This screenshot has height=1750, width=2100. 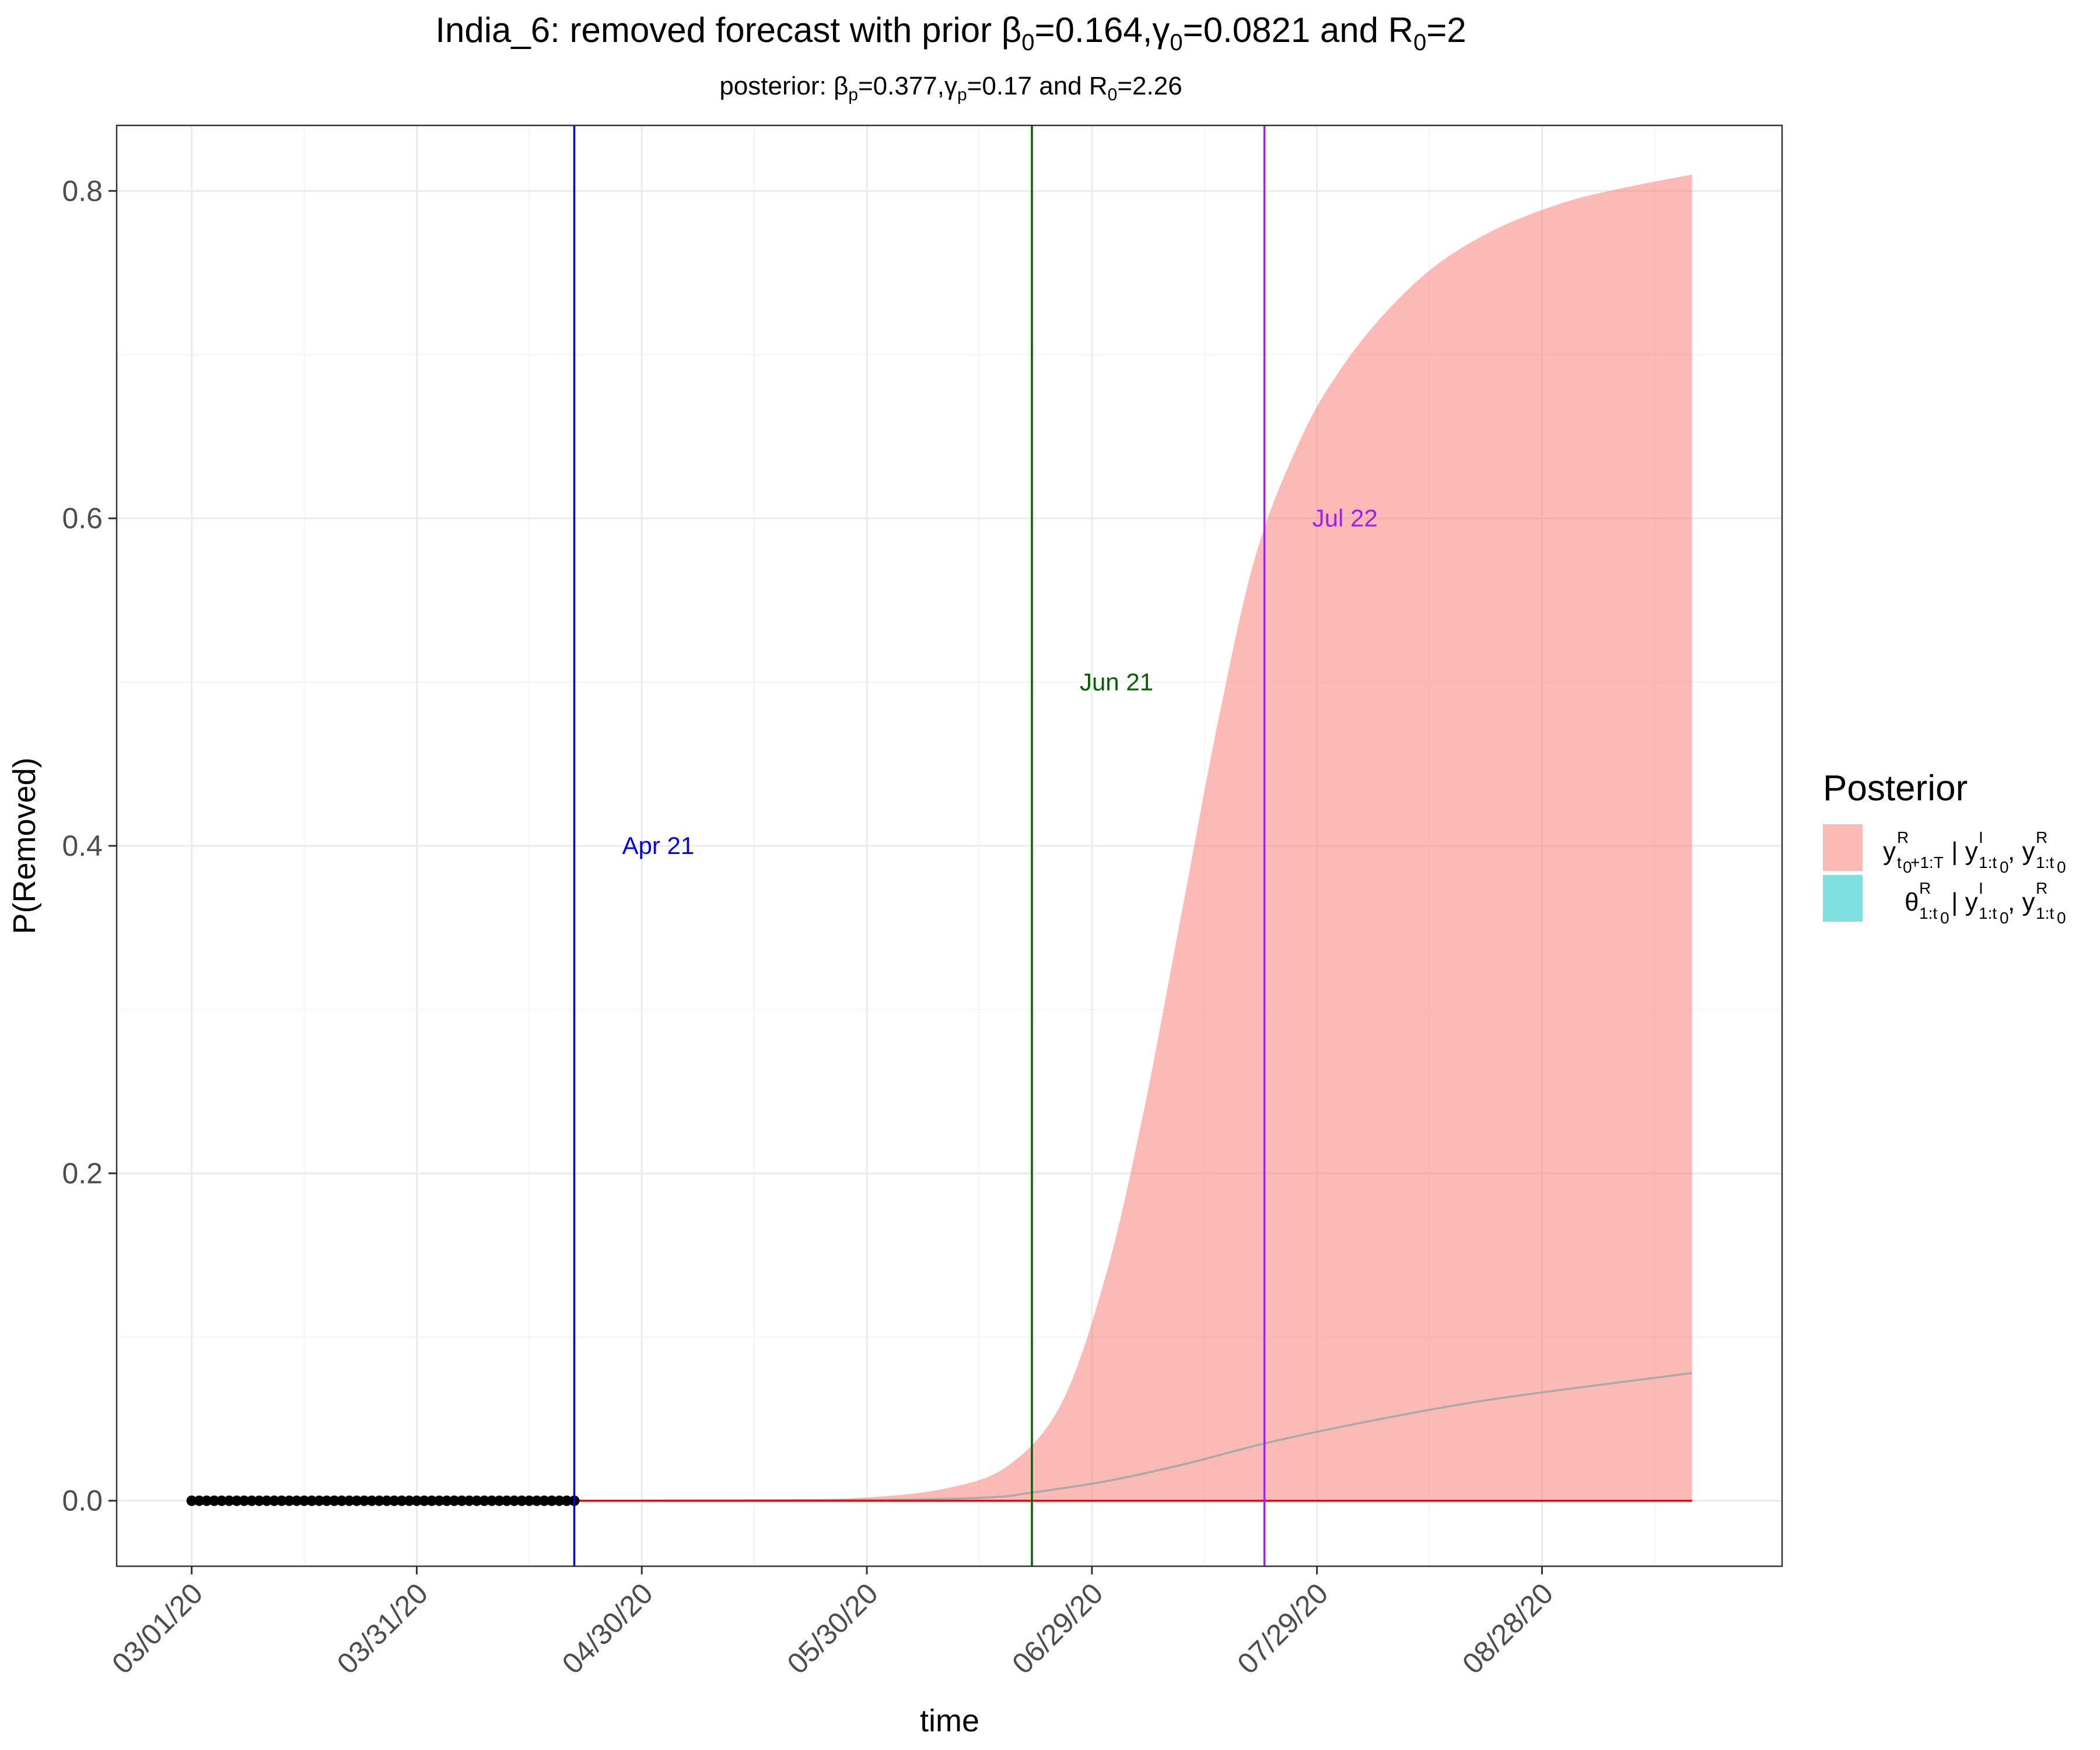 I want to click on y-tick-label: 0.4, so click(x=82, y=846).